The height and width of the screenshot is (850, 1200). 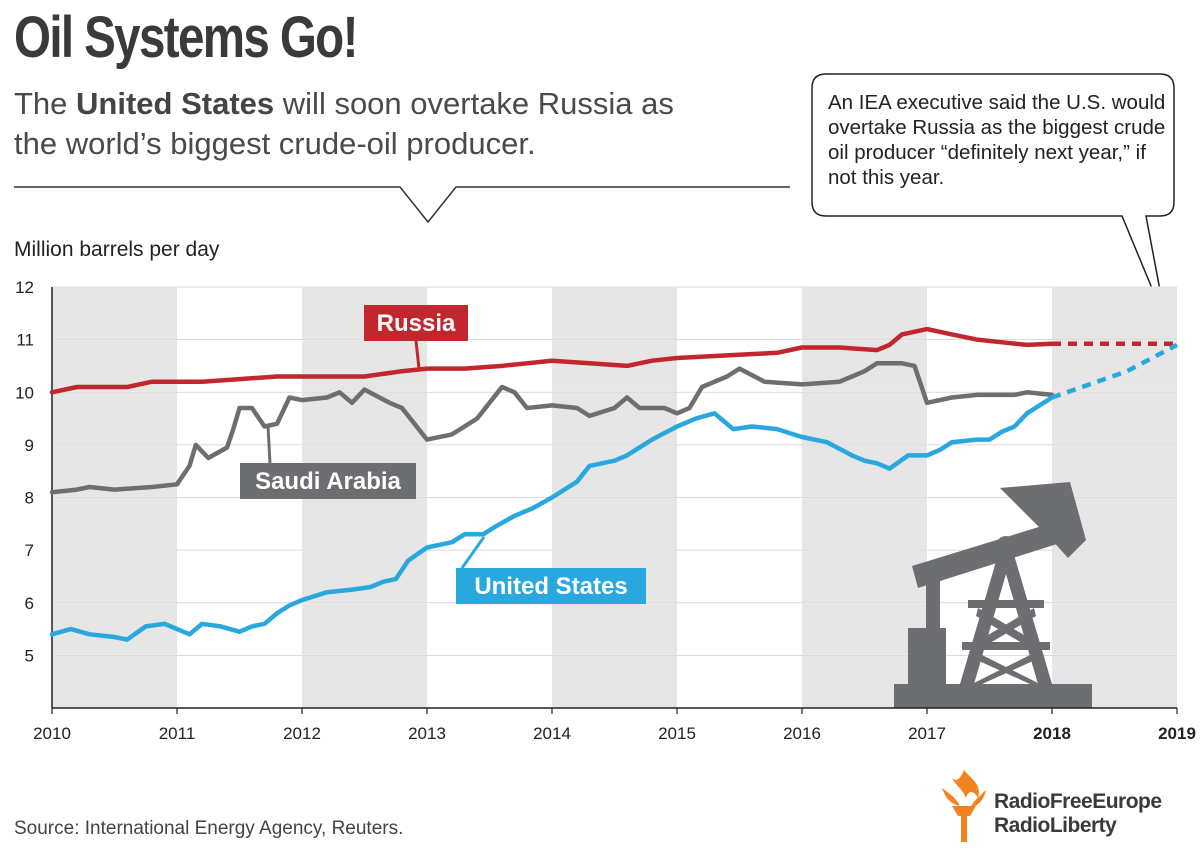 I want to click on page-title: Oil Systems Go!, so click(x=186, y=37).